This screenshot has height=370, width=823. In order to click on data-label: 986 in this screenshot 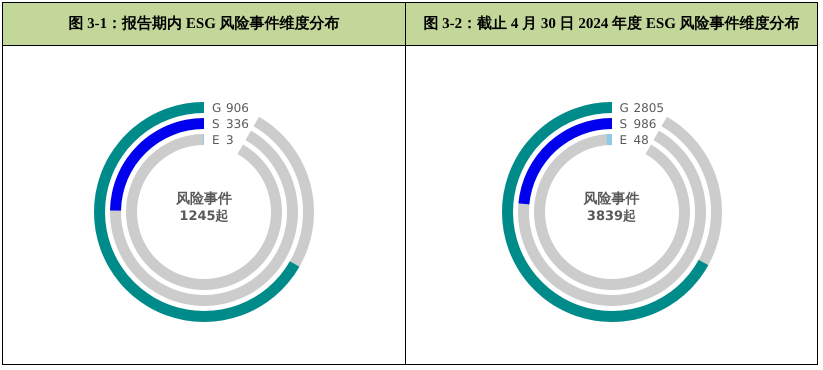, I will do `click(645, 124)`.